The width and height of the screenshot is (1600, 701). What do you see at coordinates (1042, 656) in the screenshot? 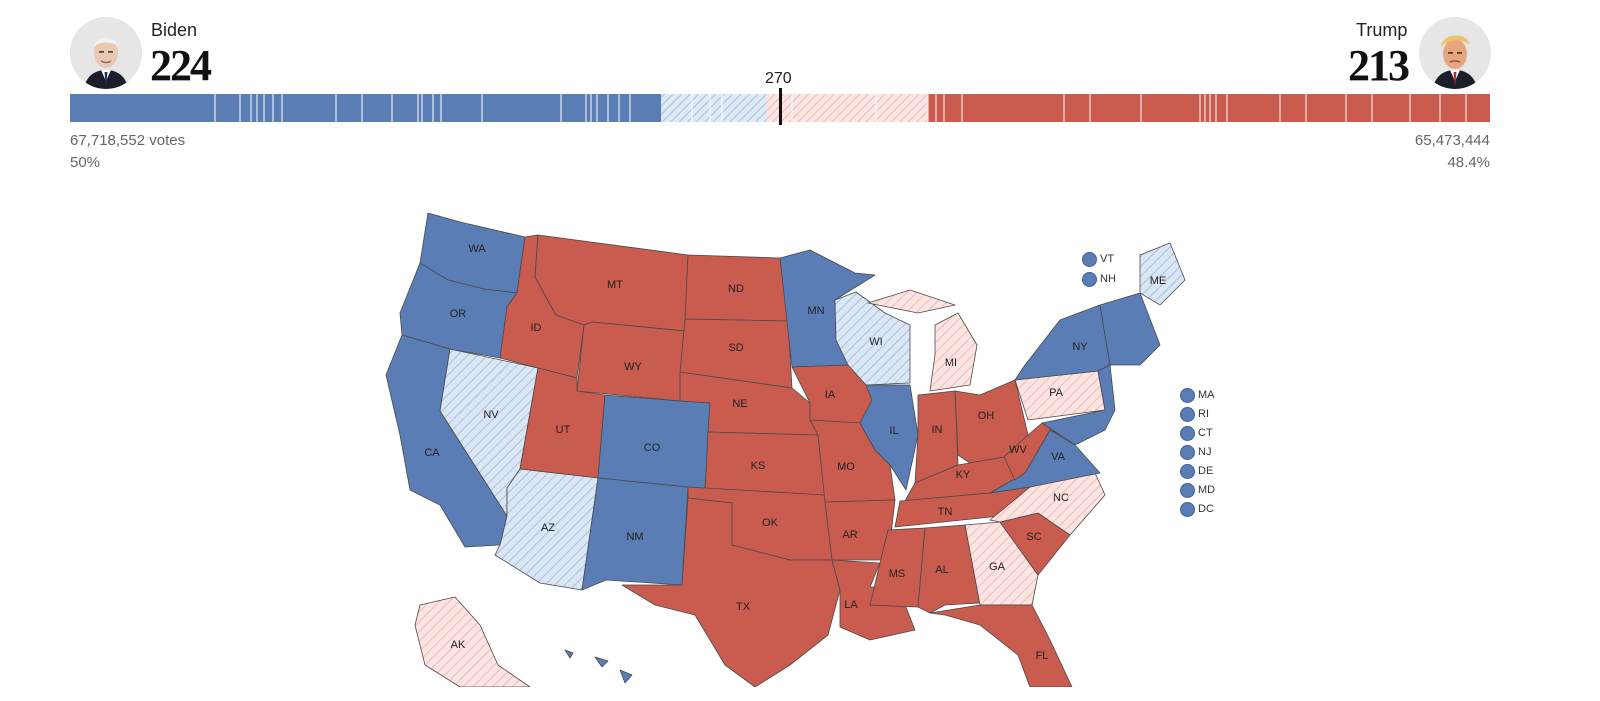
I see `svg-text: FL` at bounding box center [1042, 656].